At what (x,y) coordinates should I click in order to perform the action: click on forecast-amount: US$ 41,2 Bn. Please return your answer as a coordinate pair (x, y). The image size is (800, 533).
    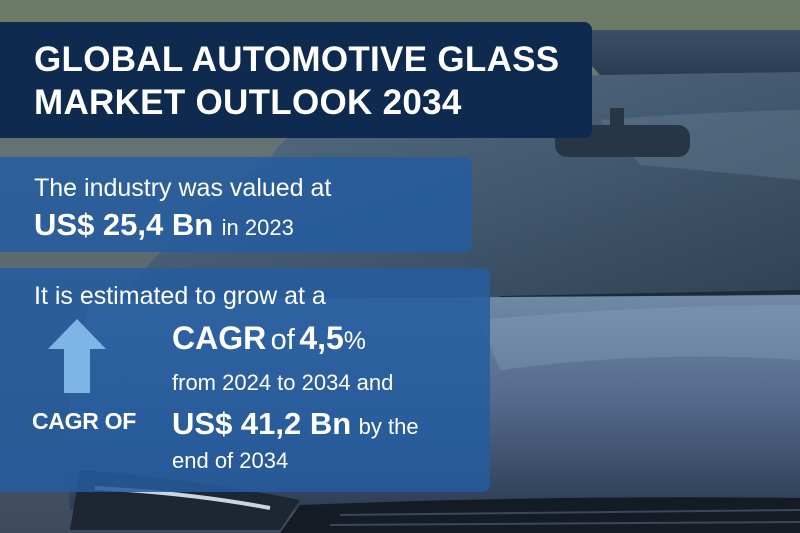
    Looking at the image, I should click on (262, 423).